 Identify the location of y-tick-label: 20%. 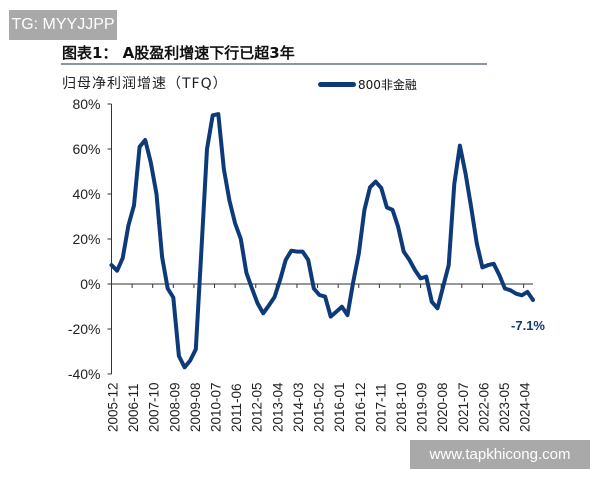
(86, 239).